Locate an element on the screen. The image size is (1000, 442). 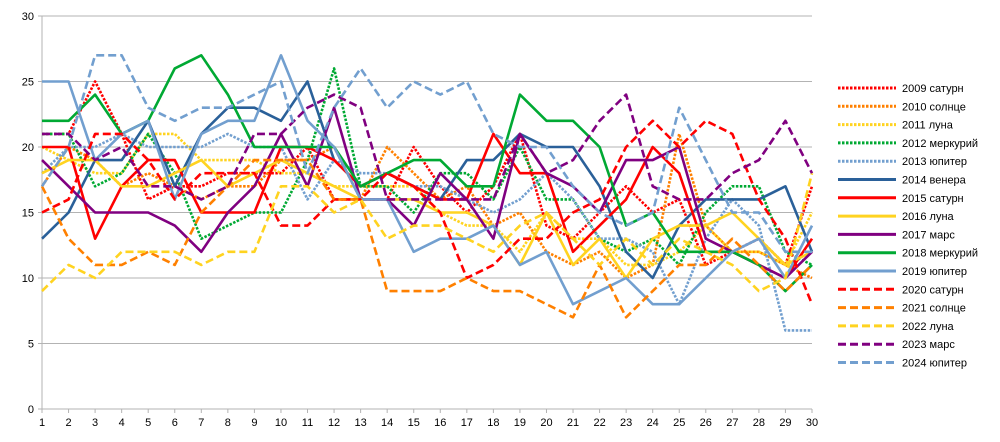
x-tick-label: 7 is located at coordinates (201, 423).